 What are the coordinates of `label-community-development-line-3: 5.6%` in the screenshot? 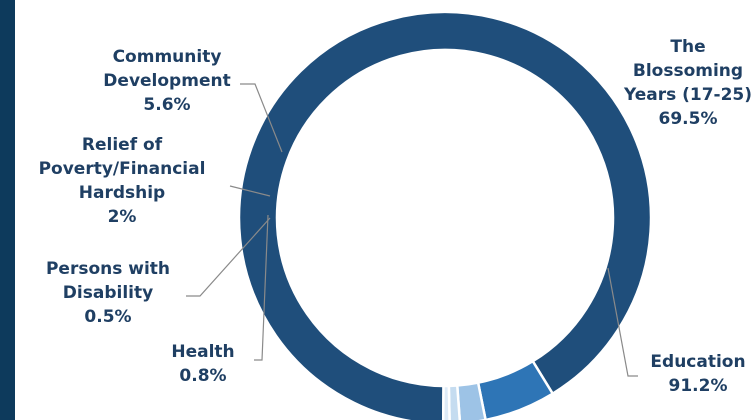 It's located at (166, 105).